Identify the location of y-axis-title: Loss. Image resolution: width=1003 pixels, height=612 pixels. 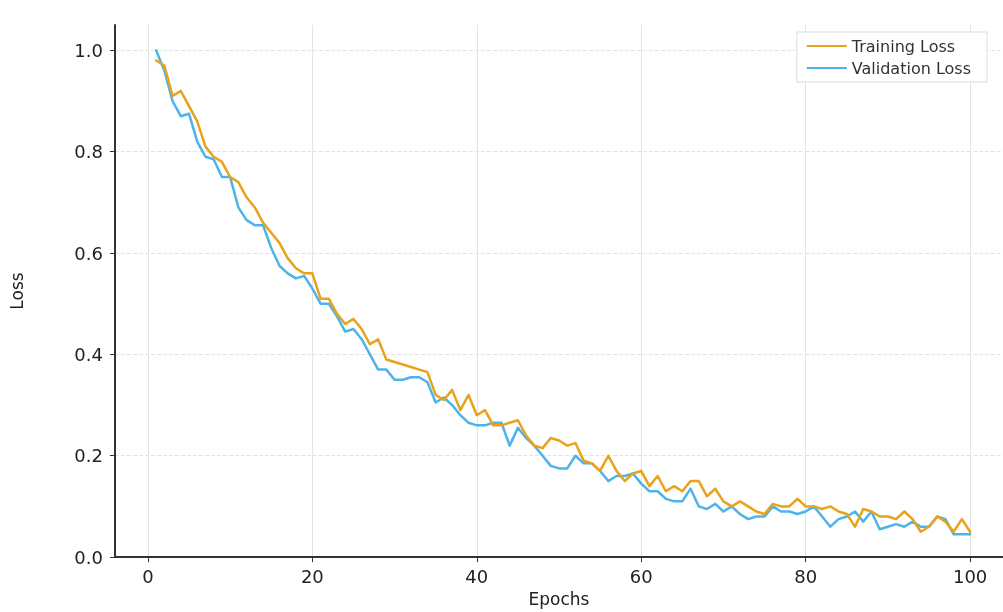
(16, 291).